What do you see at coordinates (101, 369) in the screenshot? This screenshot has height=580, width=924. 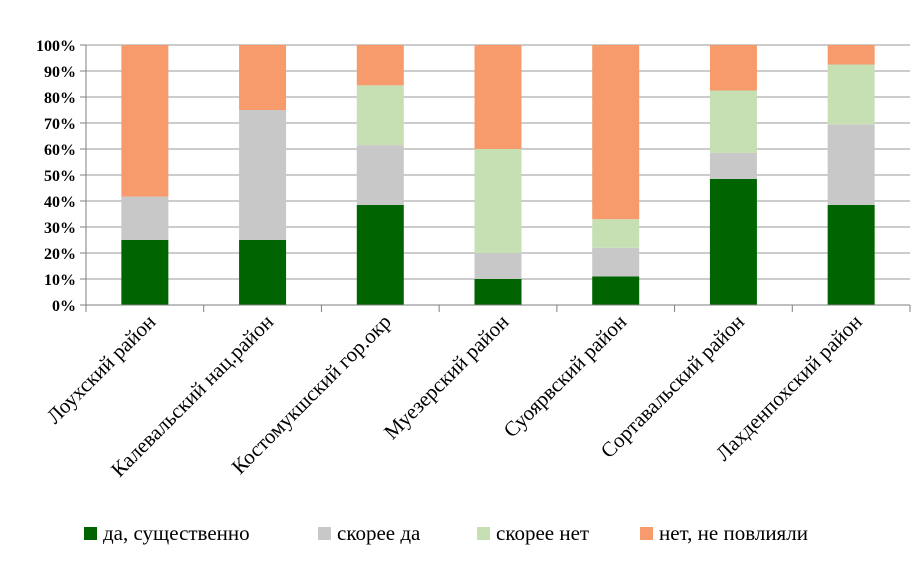 I see `x-tick-label: Лоухский район` at bounding box center [101, 369].